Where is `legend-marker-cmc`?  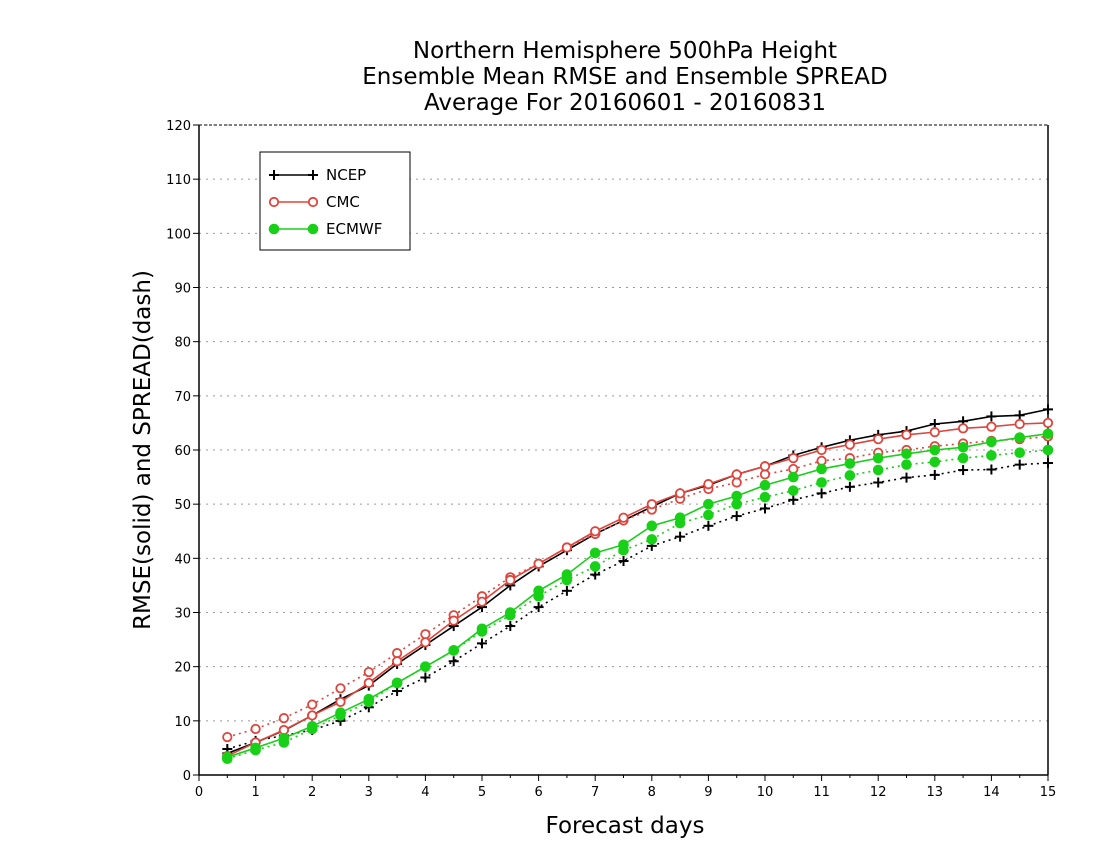
legend-marker-cmc is located at coordinates (313, 202).